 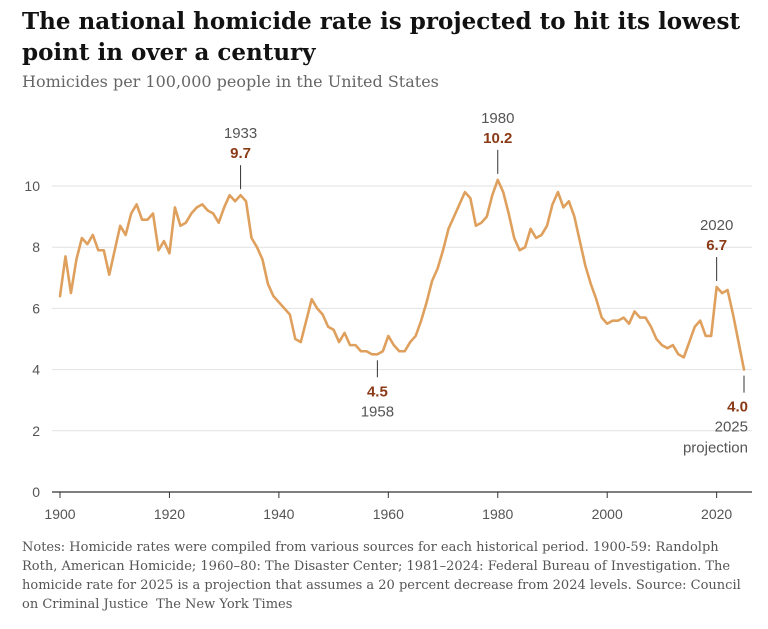 I want to click on annotation-value: 9.7, so click(x=240, y=153).